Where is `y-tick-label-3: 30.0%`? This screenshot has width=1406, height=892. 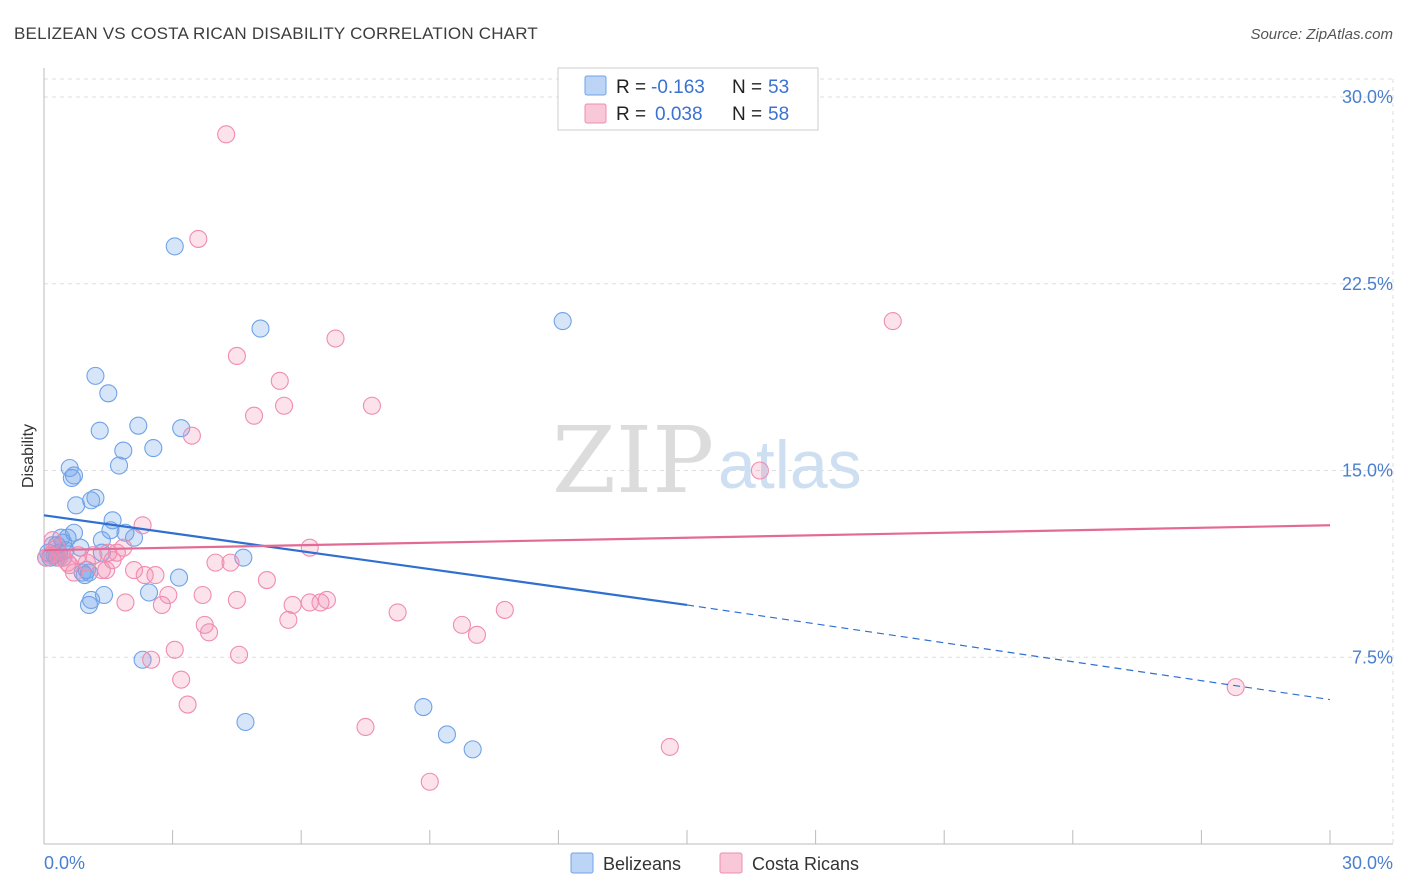
y-tick-label-3: 30.0% is located at coordinates (1367, 97).